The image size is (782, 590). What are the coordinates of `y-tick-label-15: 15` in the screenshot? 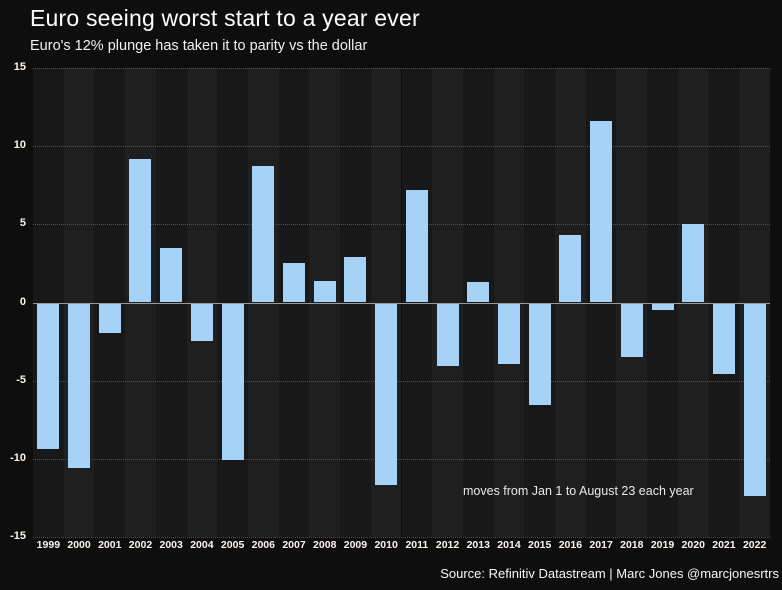 It's located at (19, 67).